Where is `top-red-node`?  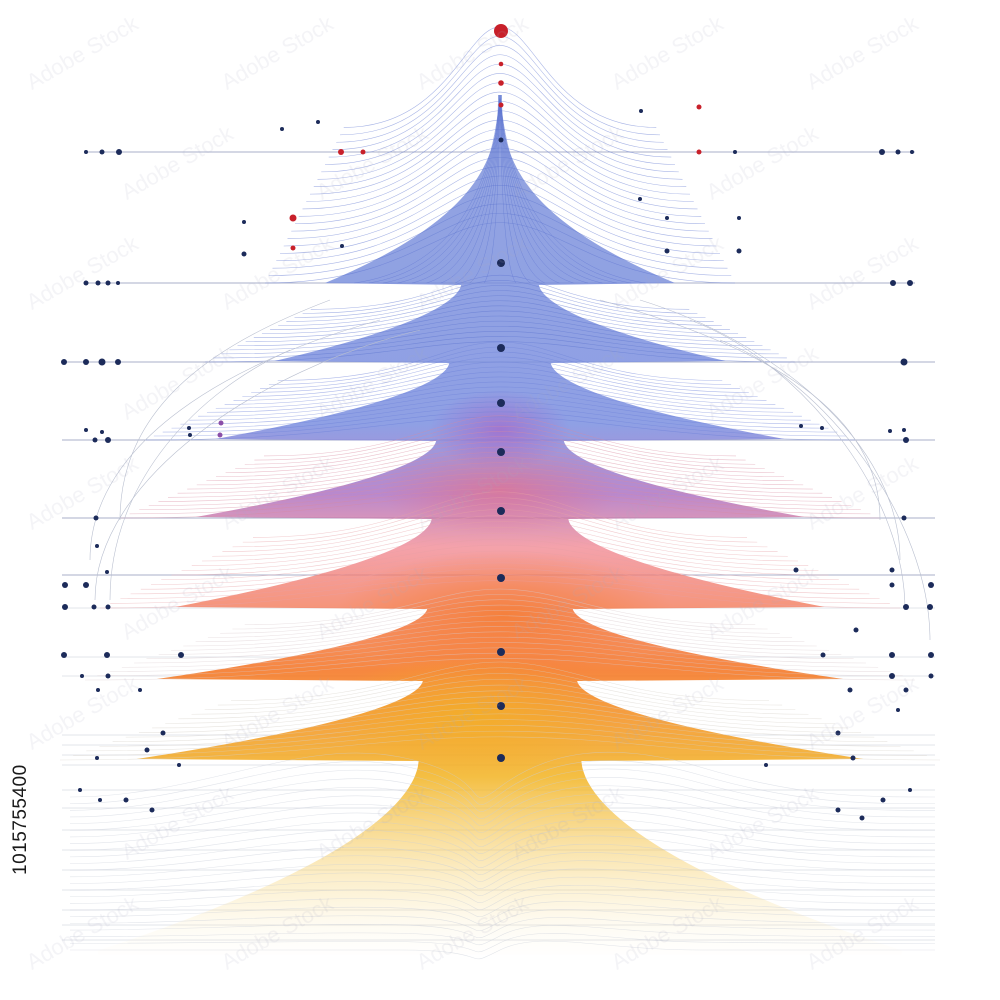
top-red-node is located at coordinates (501, 31).